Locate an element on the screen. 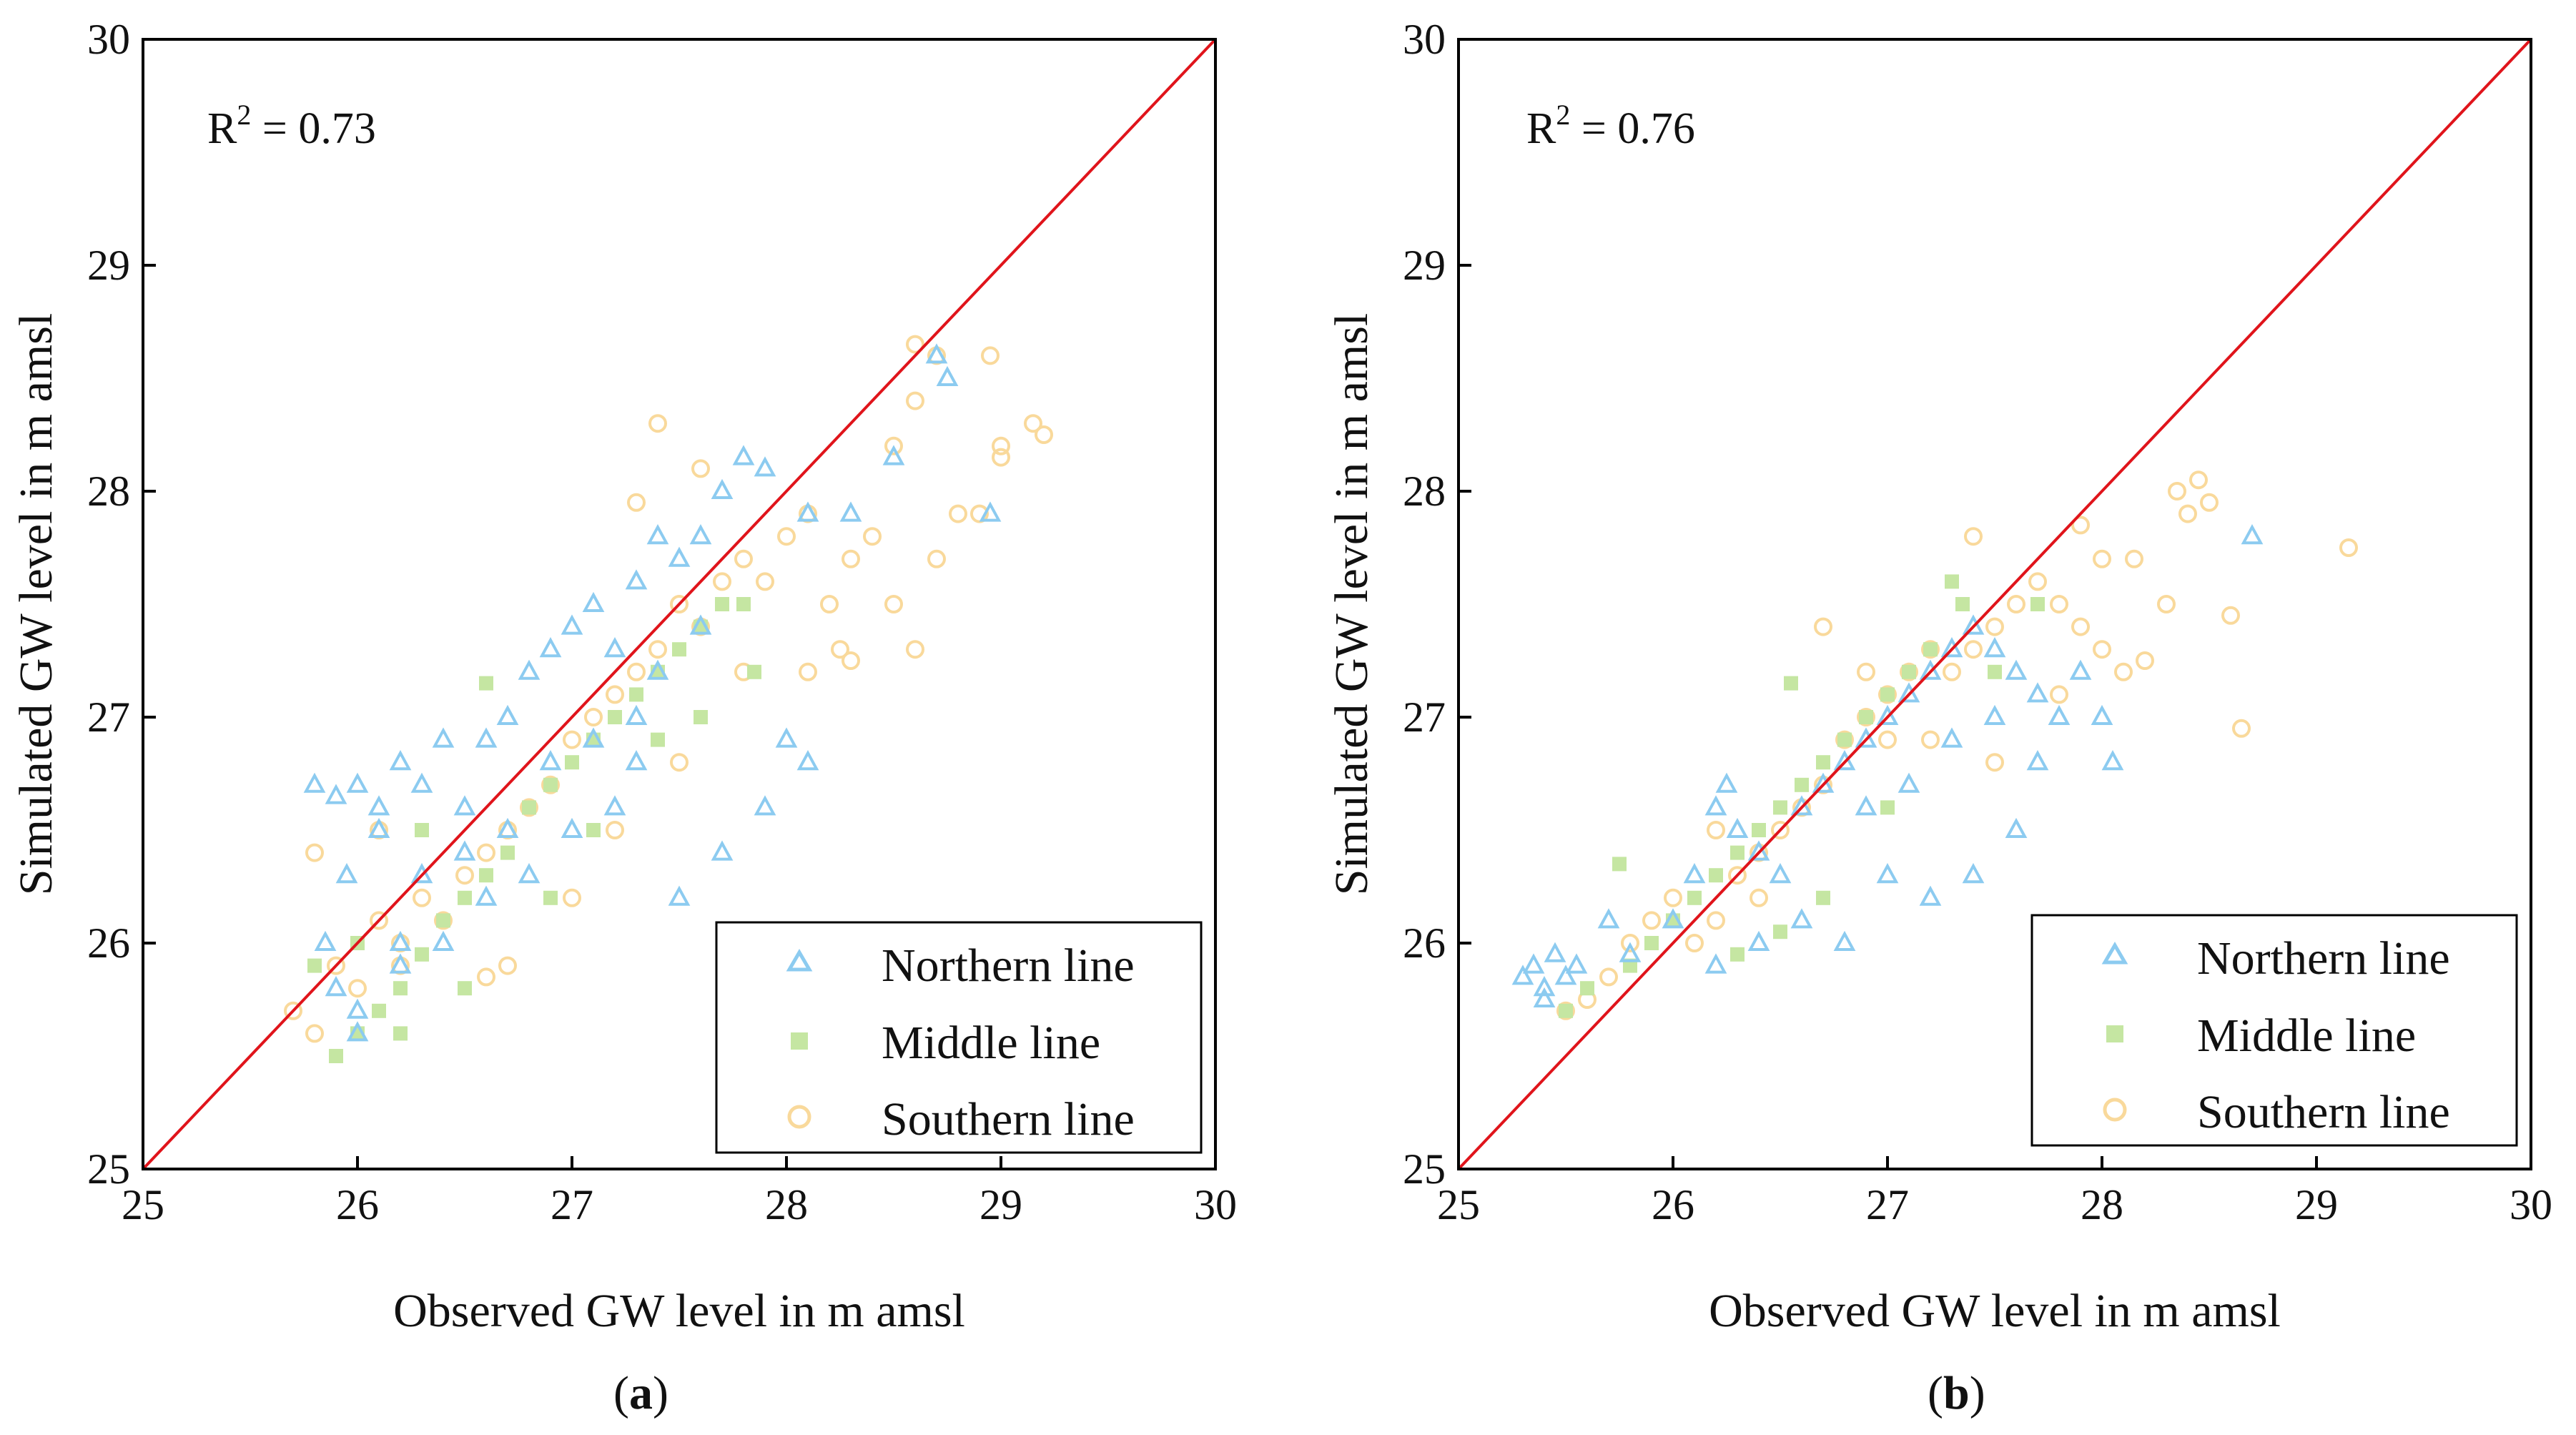 Image resolution: width=2576 pixels, height=1435 pixels. y-tick-label: 26 is located at coordinates (1424, 943).